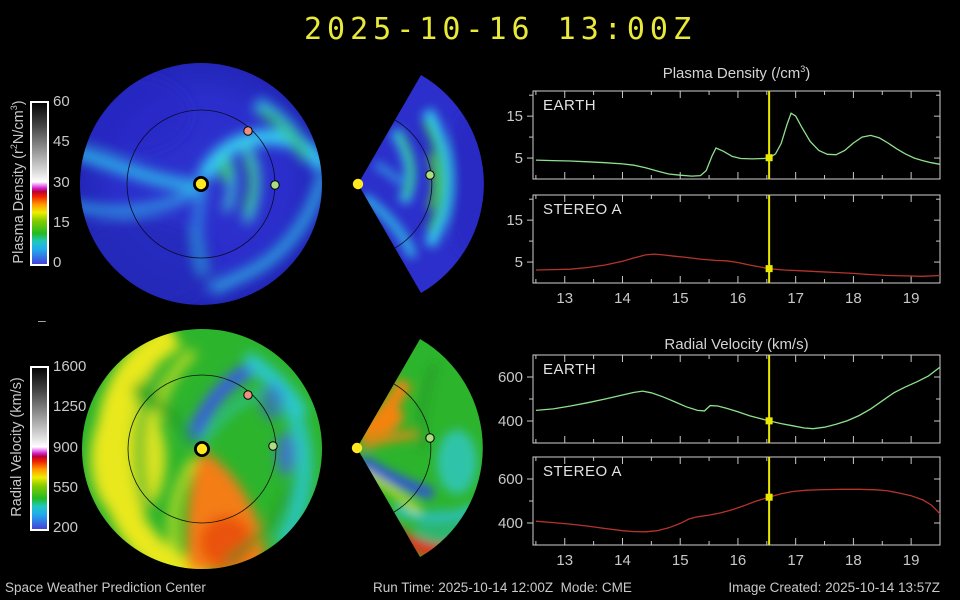  What do you see at coordinates (61, 101) in the screenshot?
I see `colorbar-tick-label: 60` at bounding box center [61, 101].